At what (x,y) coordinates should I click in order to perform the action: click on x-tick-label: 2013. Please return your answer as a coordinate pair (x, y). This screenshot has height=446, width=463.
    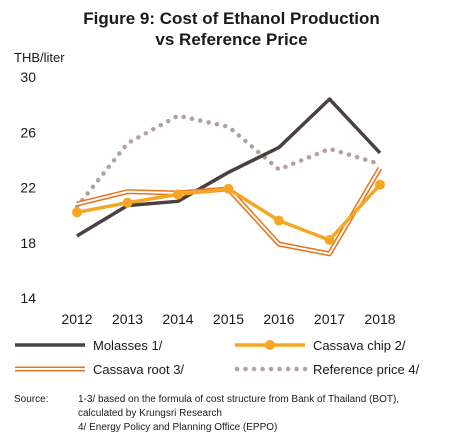
    Looking at the image, I should click on (127, 319).